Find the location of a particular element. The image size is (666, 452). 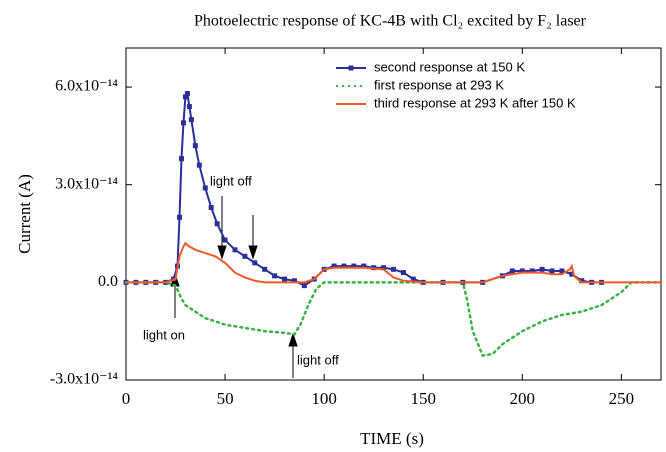

legend-label: second response at 150 K is located at coordinates (449, 66).